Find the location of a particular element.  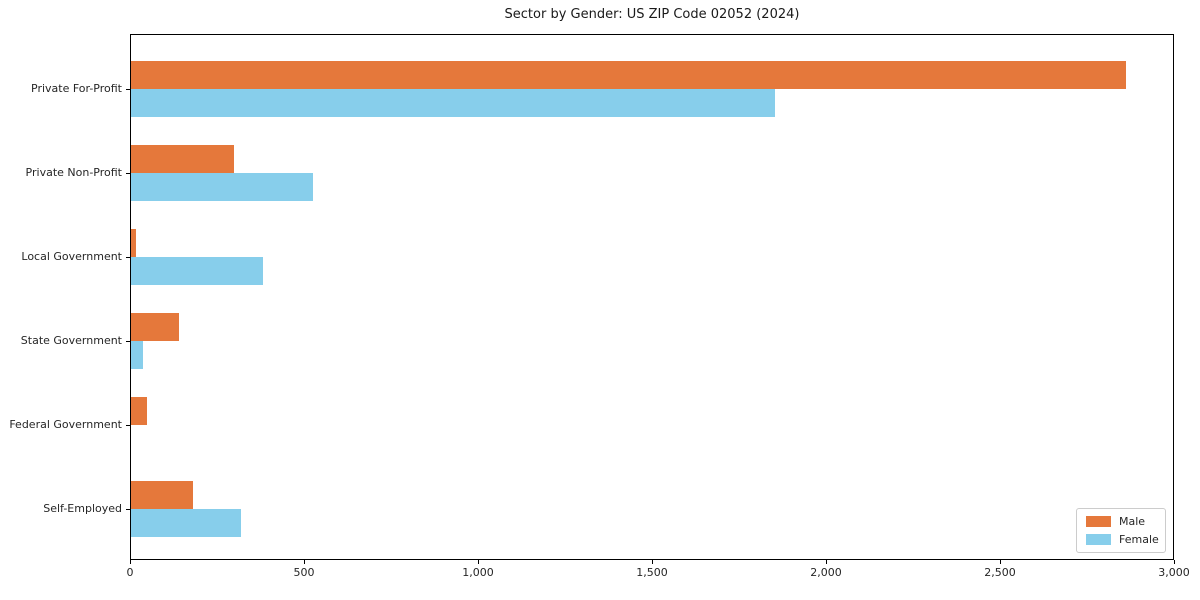

x-tick-label: 3,000 is located at coordinates (1174, 572).